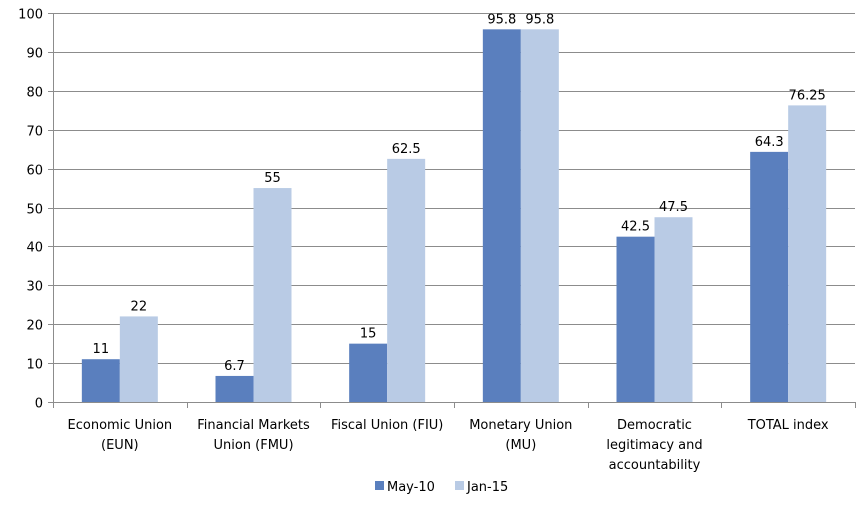 Image resolution: width=863 pixels, height=514 pixels. I want to click on x-category-label: Financial Markets, so click(253, 425).